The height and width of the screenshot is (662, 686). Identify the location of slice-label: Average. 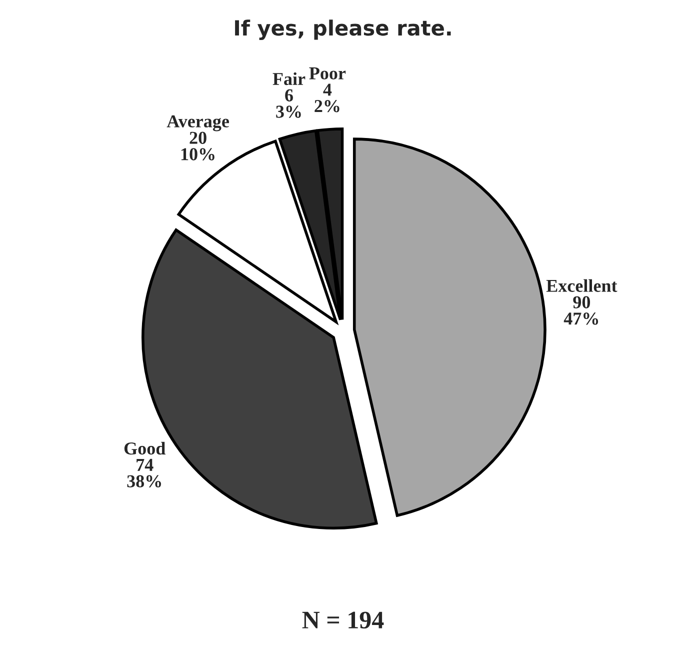
(197, 123).